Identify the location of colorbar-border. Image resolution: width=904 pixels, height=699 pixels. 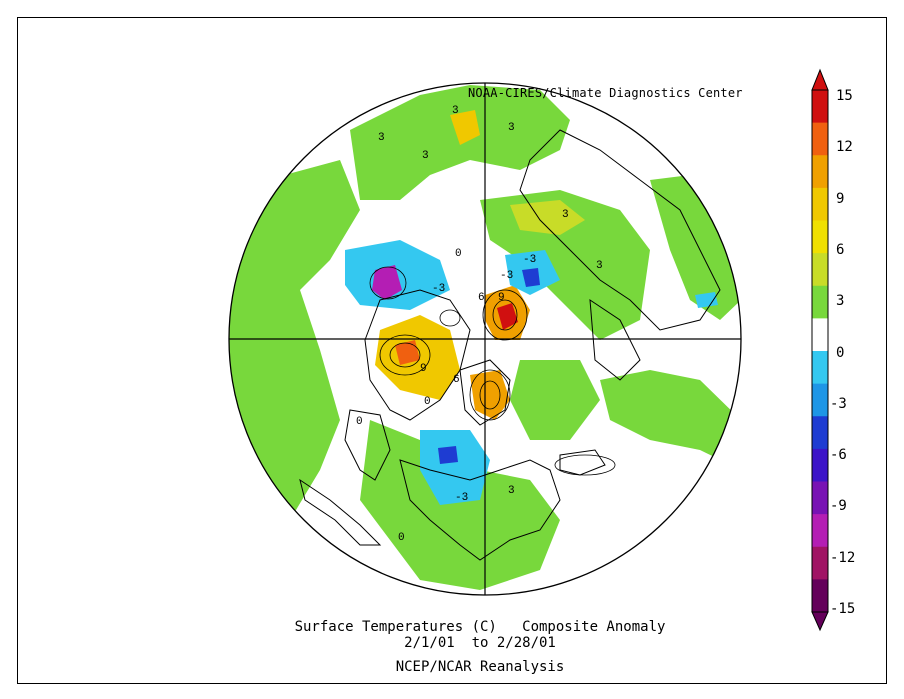
(820, 351).